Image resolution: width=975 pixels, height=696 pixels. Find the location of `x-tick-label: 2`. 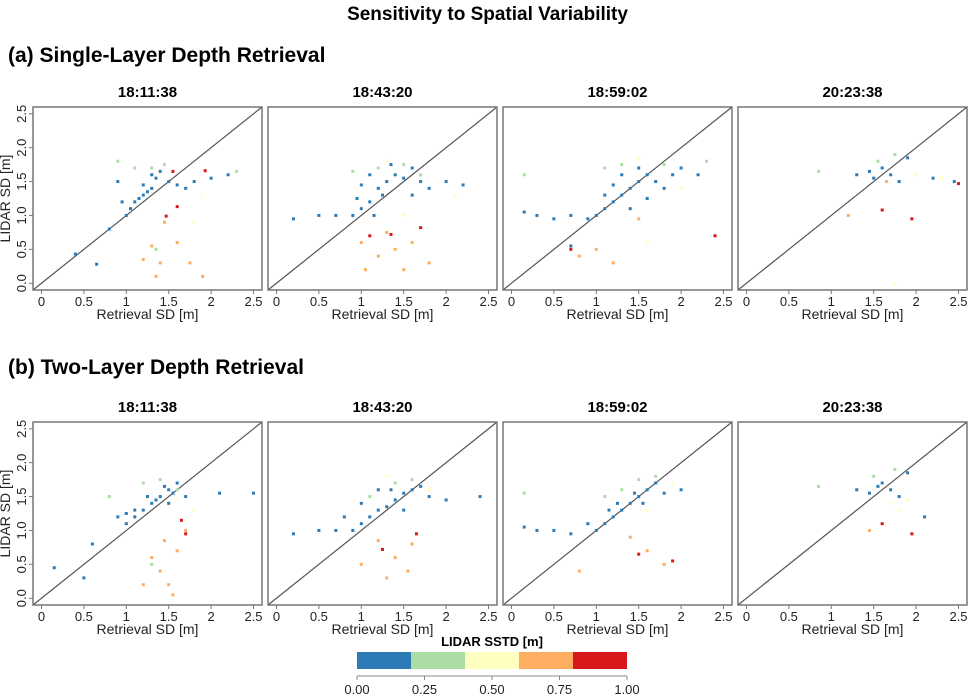

x-tick-label: 2 is located at coordinates (445, 301).